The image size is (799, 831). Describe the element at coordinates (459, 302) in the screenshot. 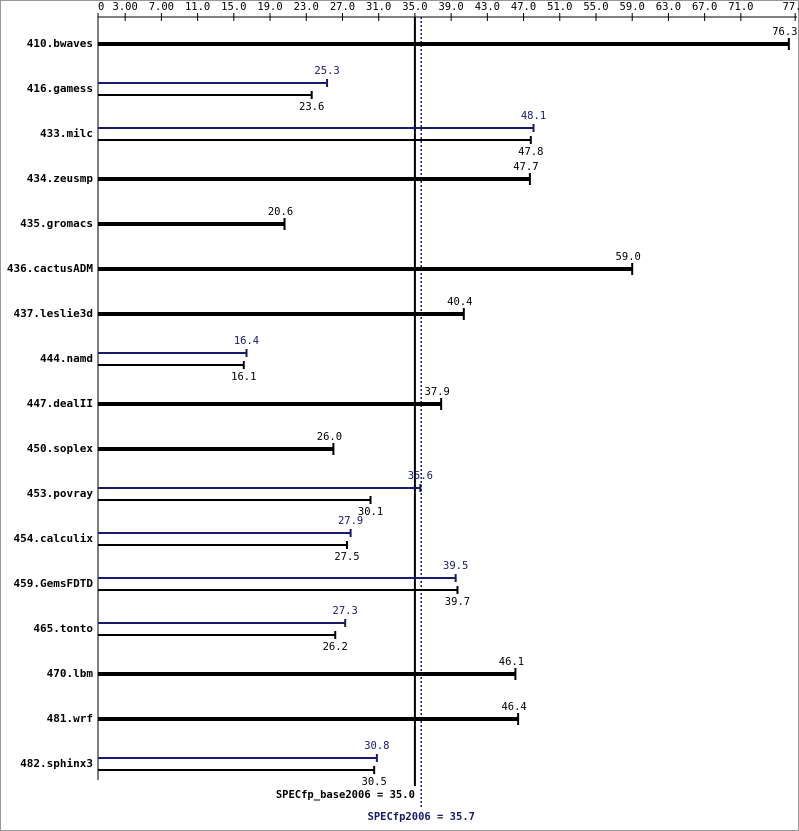

I see `value-label: 40.4` at that location.